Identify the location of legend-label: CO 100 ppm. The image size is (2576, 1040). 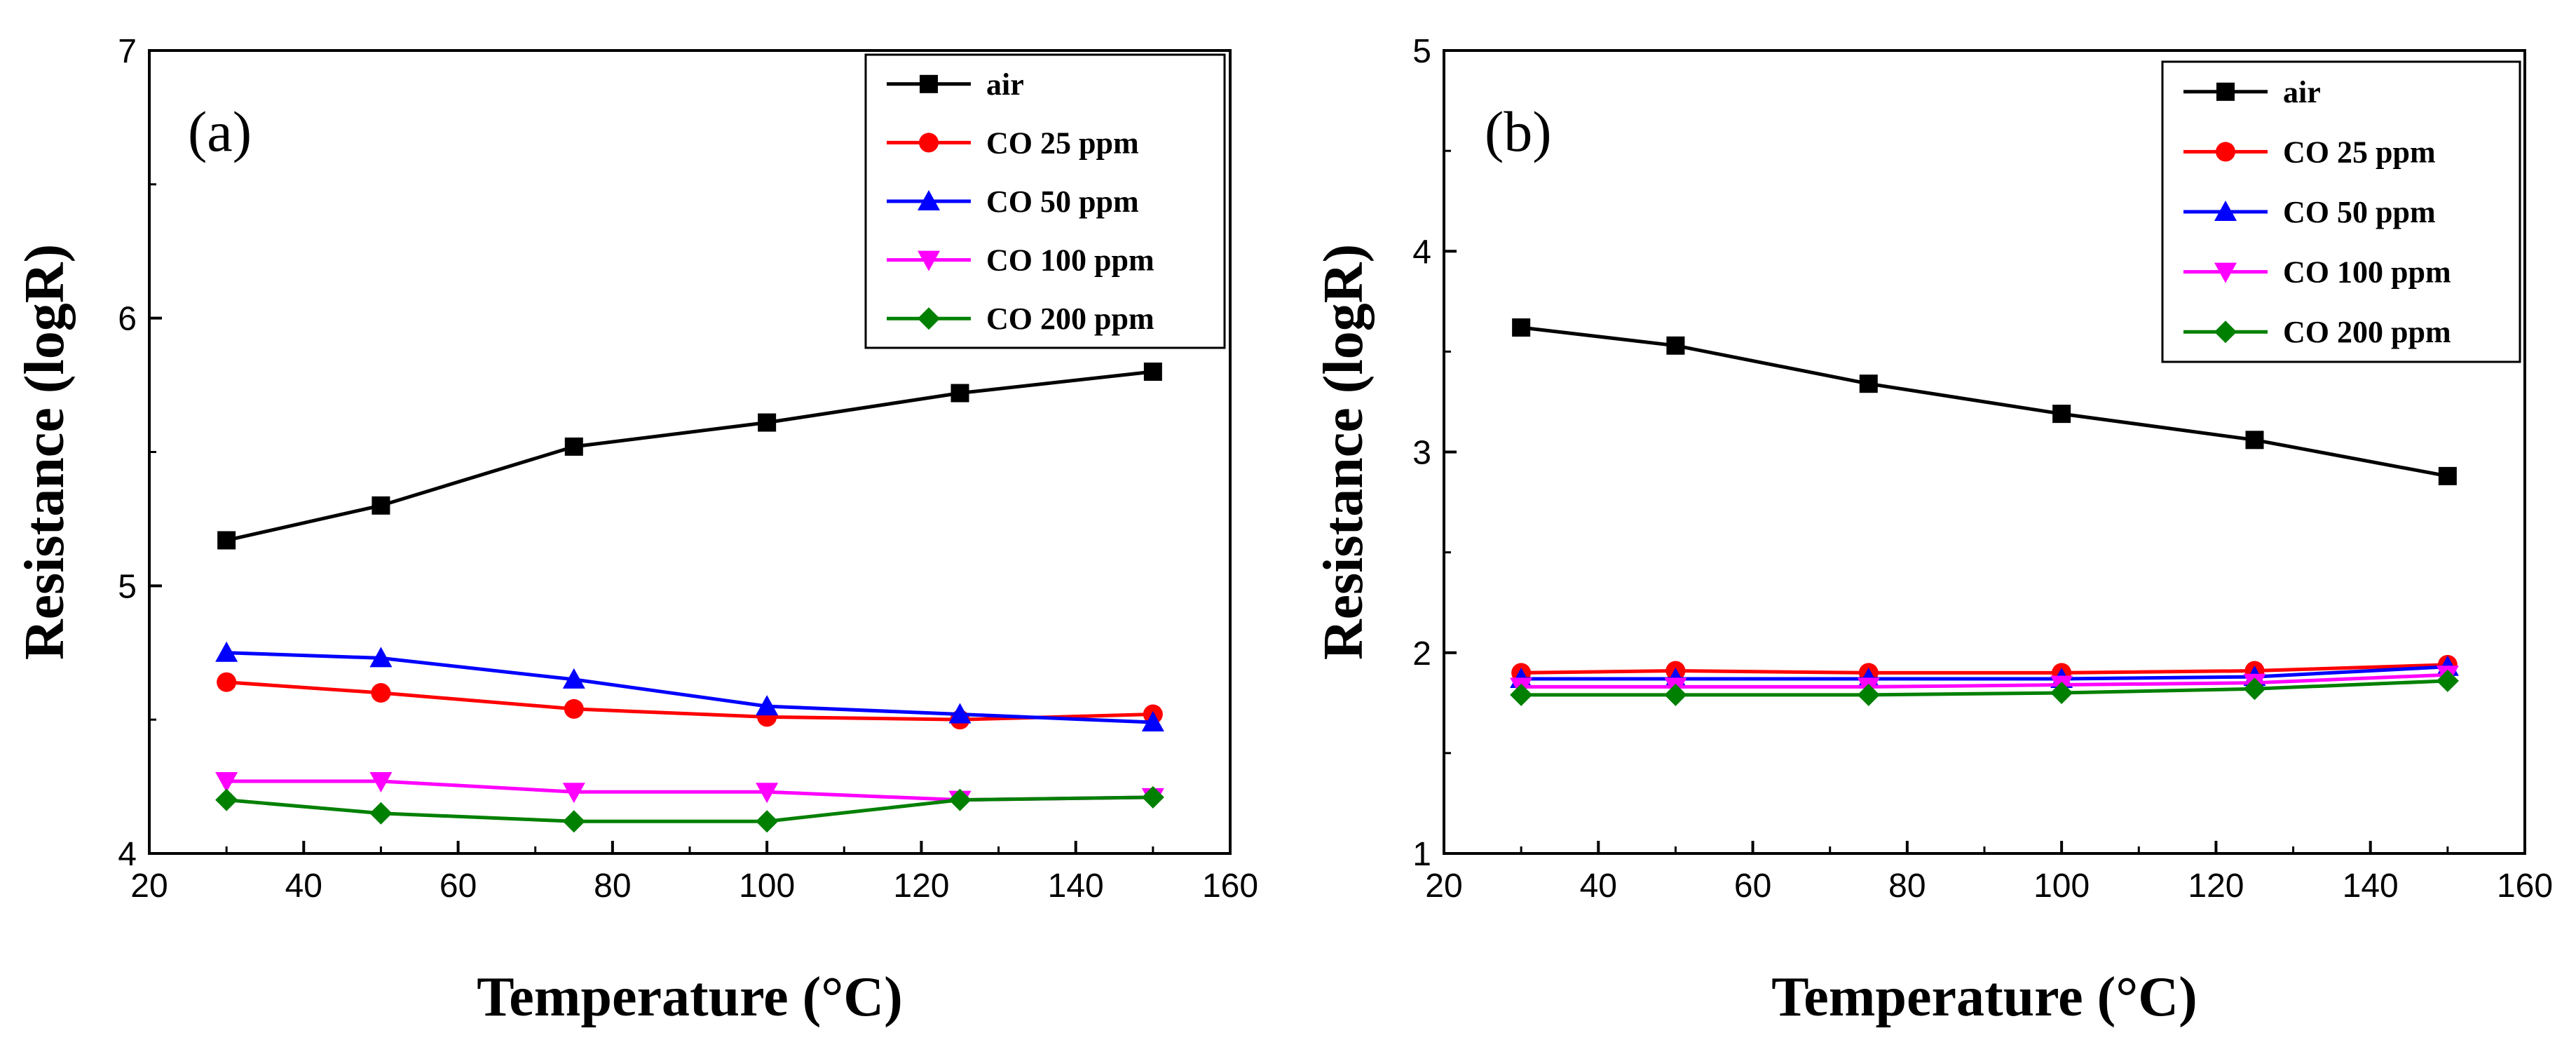
(2367, 272).